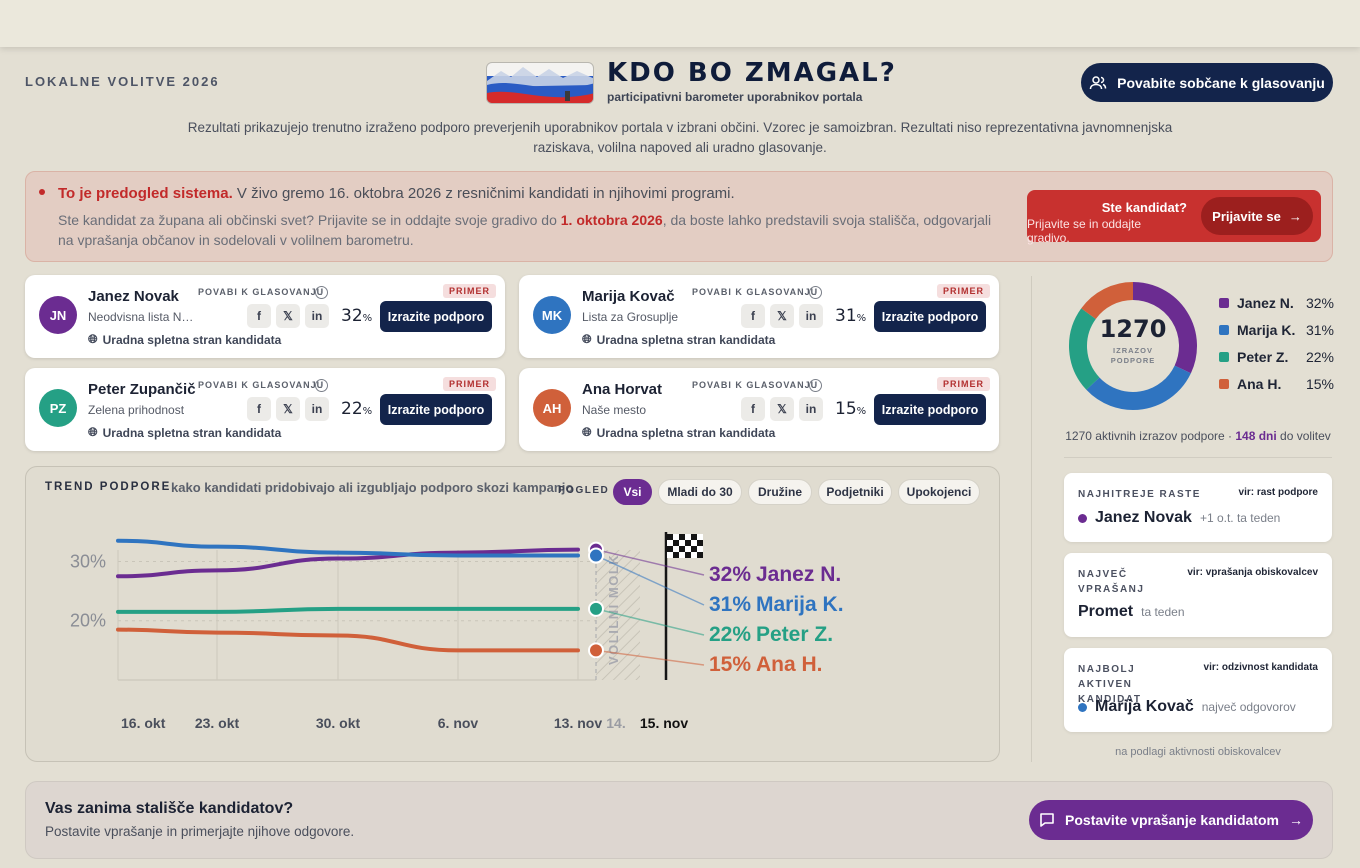  What do you see at coordinates (846, 316) in the screenshot?
I see `percent-value: 31` at bounding box center [846, 316].